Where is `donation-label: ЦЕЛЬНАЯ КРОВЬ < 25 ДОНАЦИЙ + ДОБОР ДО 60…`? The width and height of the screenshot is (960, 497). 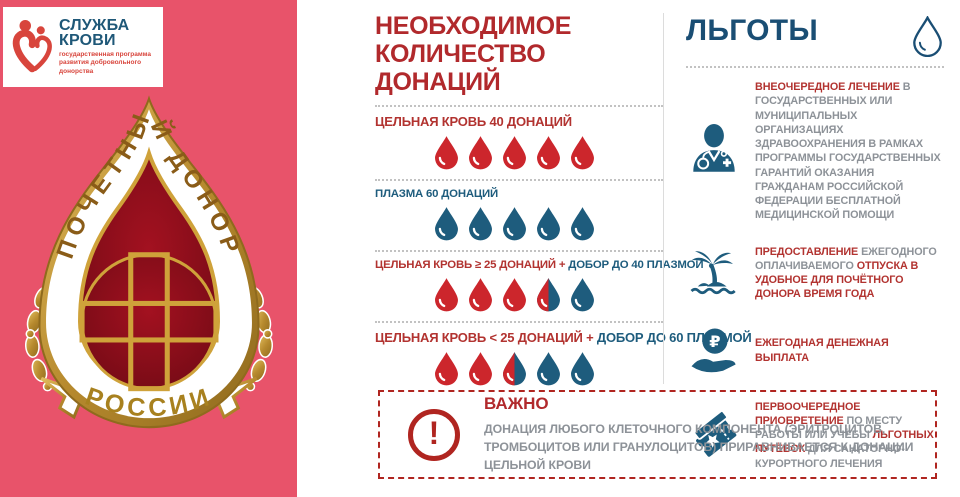 donation-label: ЦЕЛЬНАЯ КРОВЬ < 25 ДОНАЦИЙ + ДОБОР ДО 60… is located at coordinates (563, 337).